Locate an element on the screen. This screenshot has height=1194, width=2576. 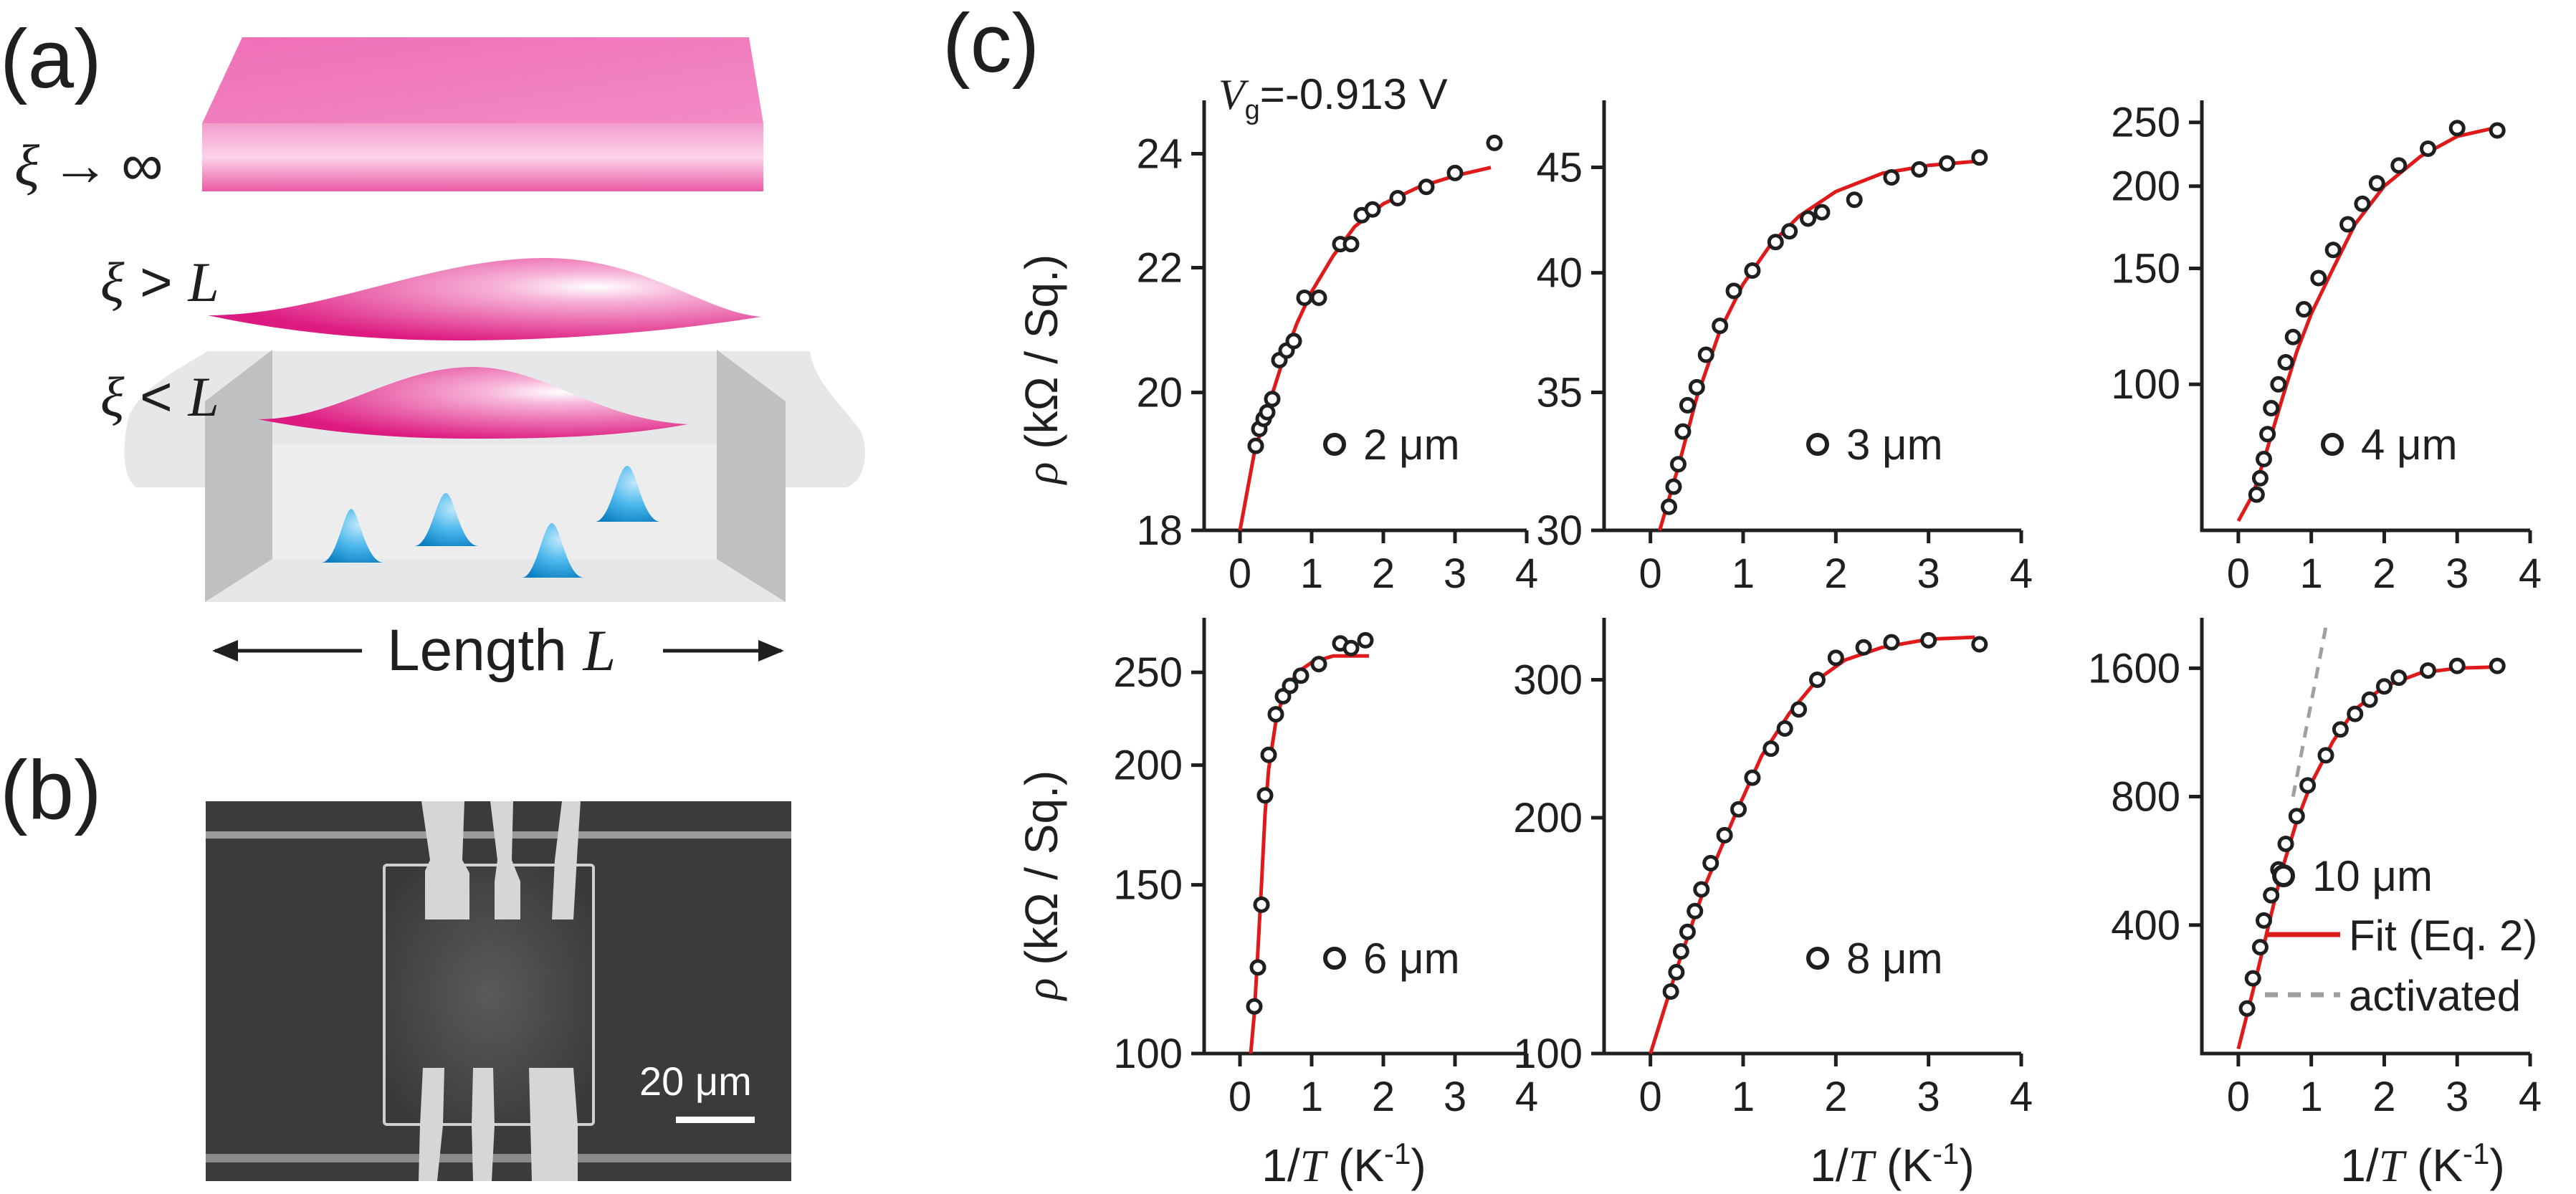
y-tick-label: 22 is located at coordinates (1159, 267).